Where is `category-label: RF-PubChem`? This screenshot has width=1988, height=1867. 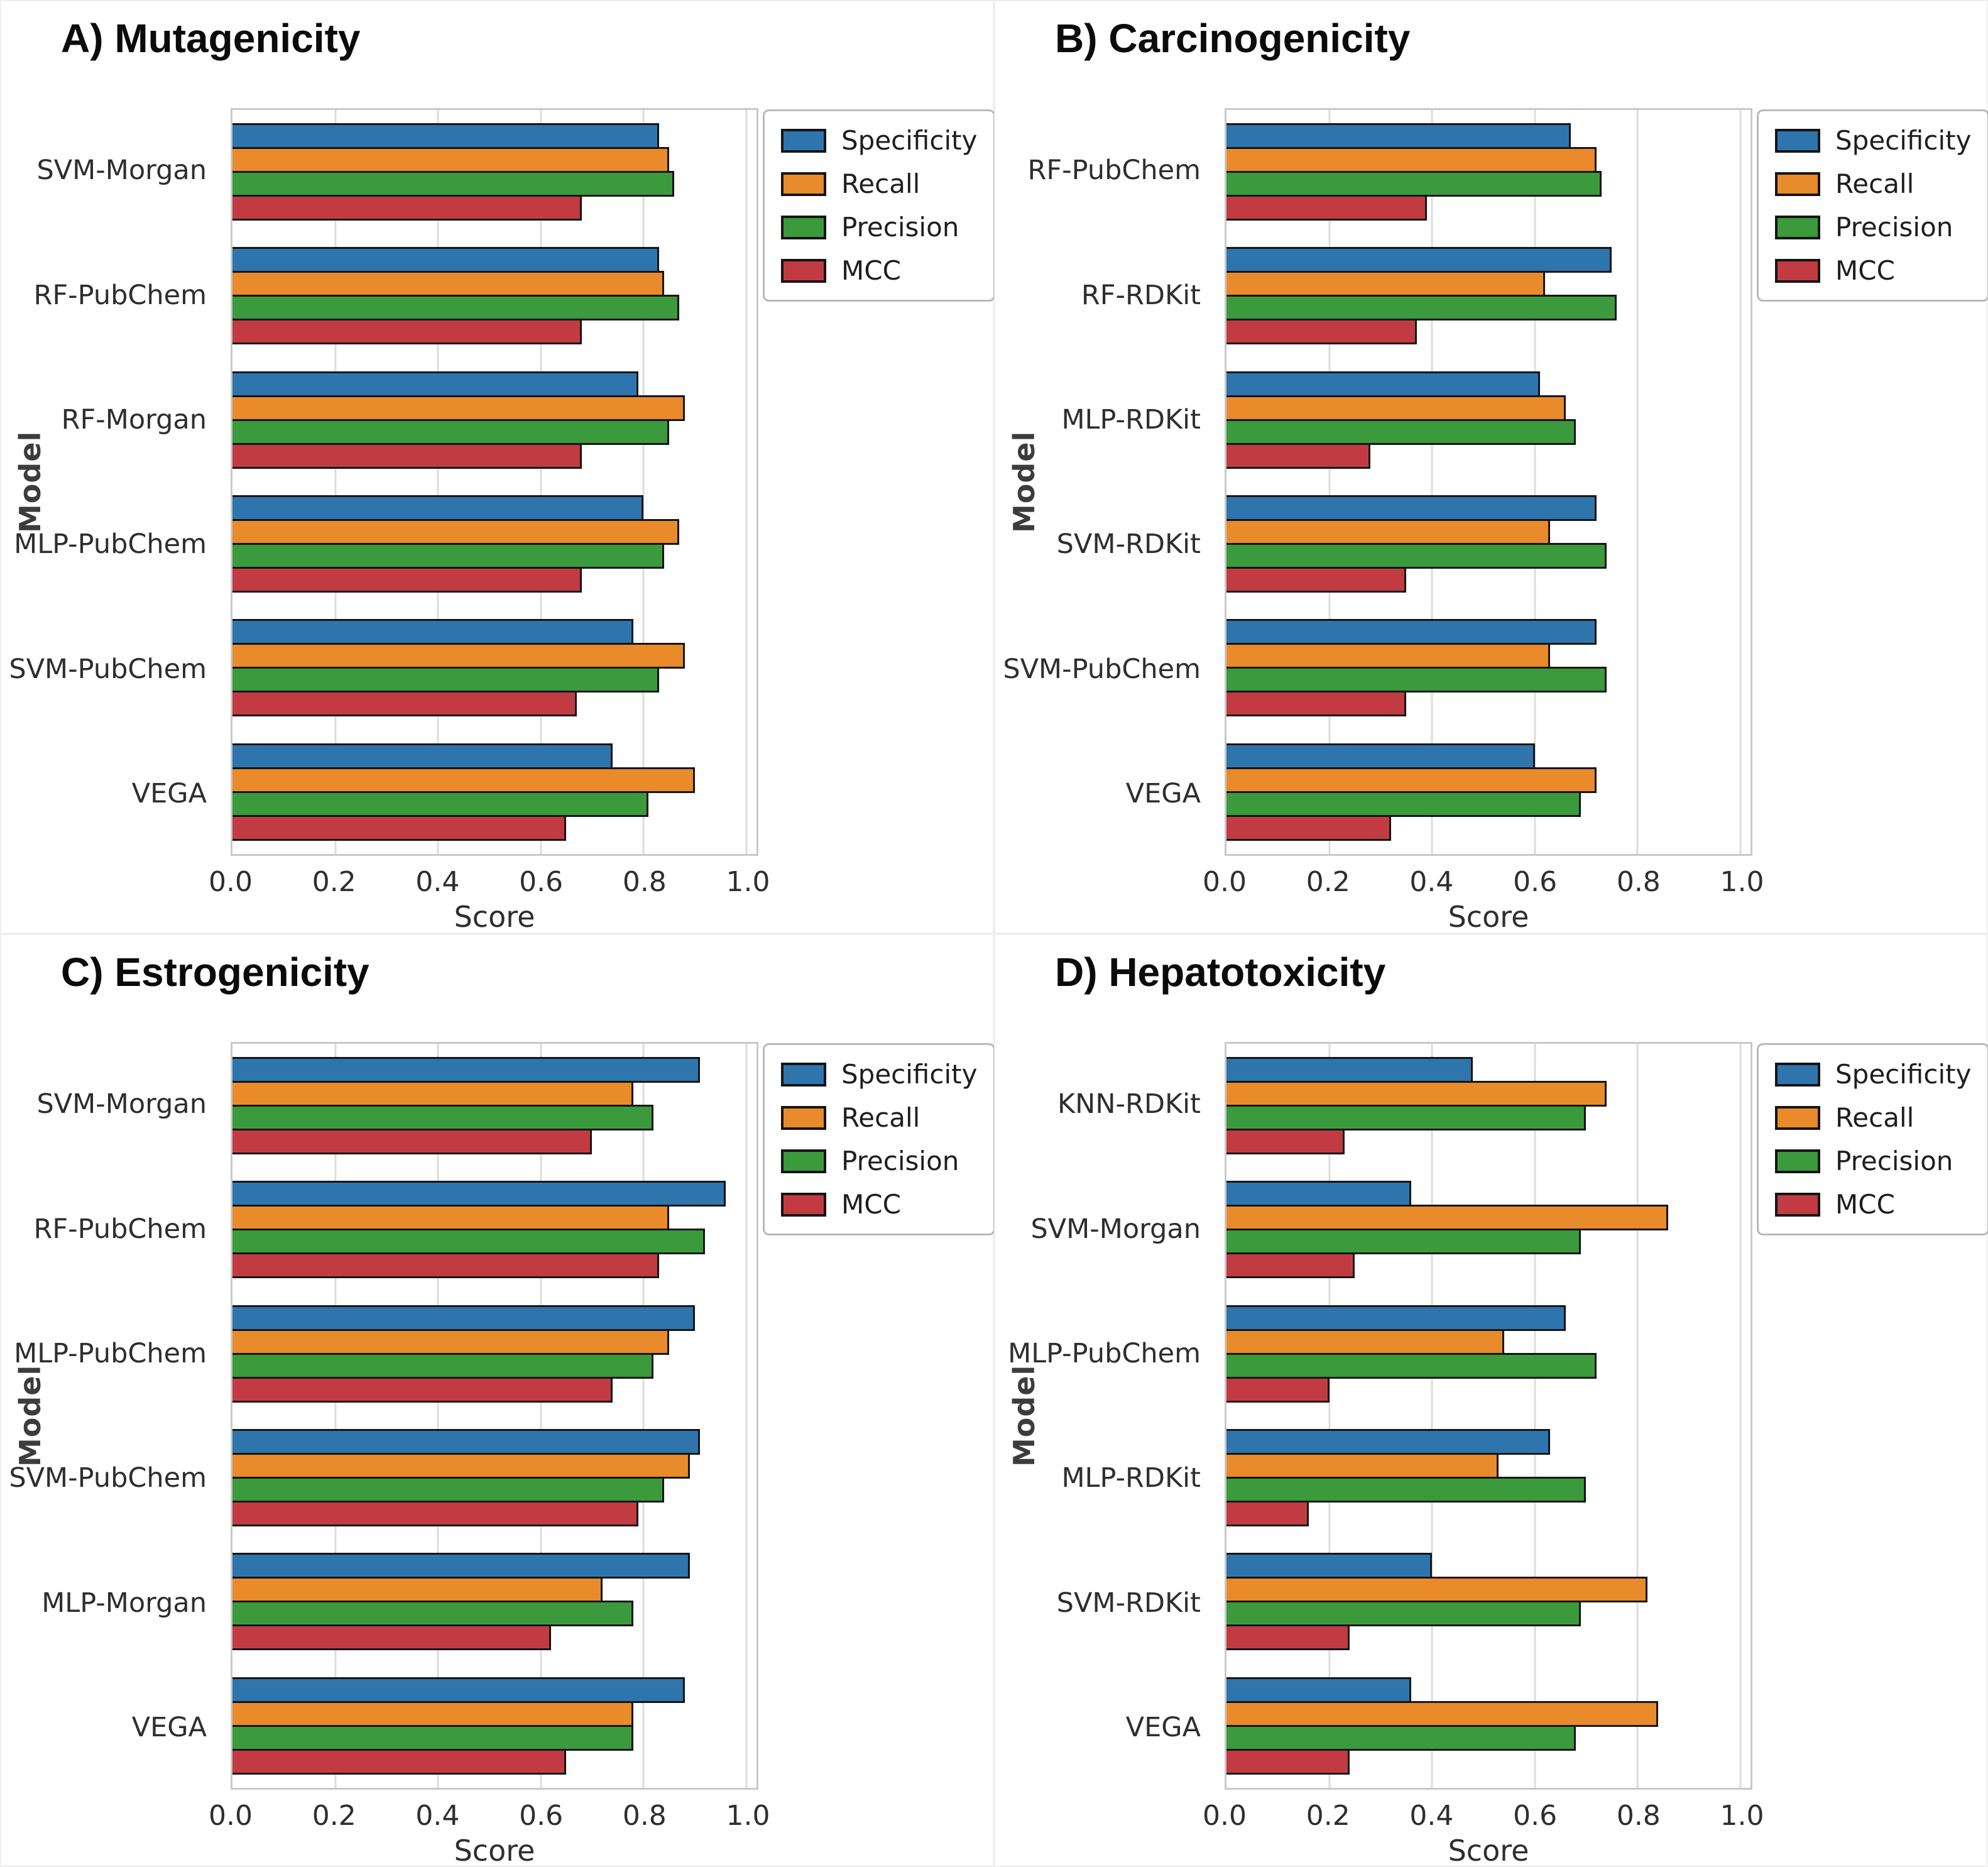
category-label: RF-PubChem is located at coordinates (120, 295).